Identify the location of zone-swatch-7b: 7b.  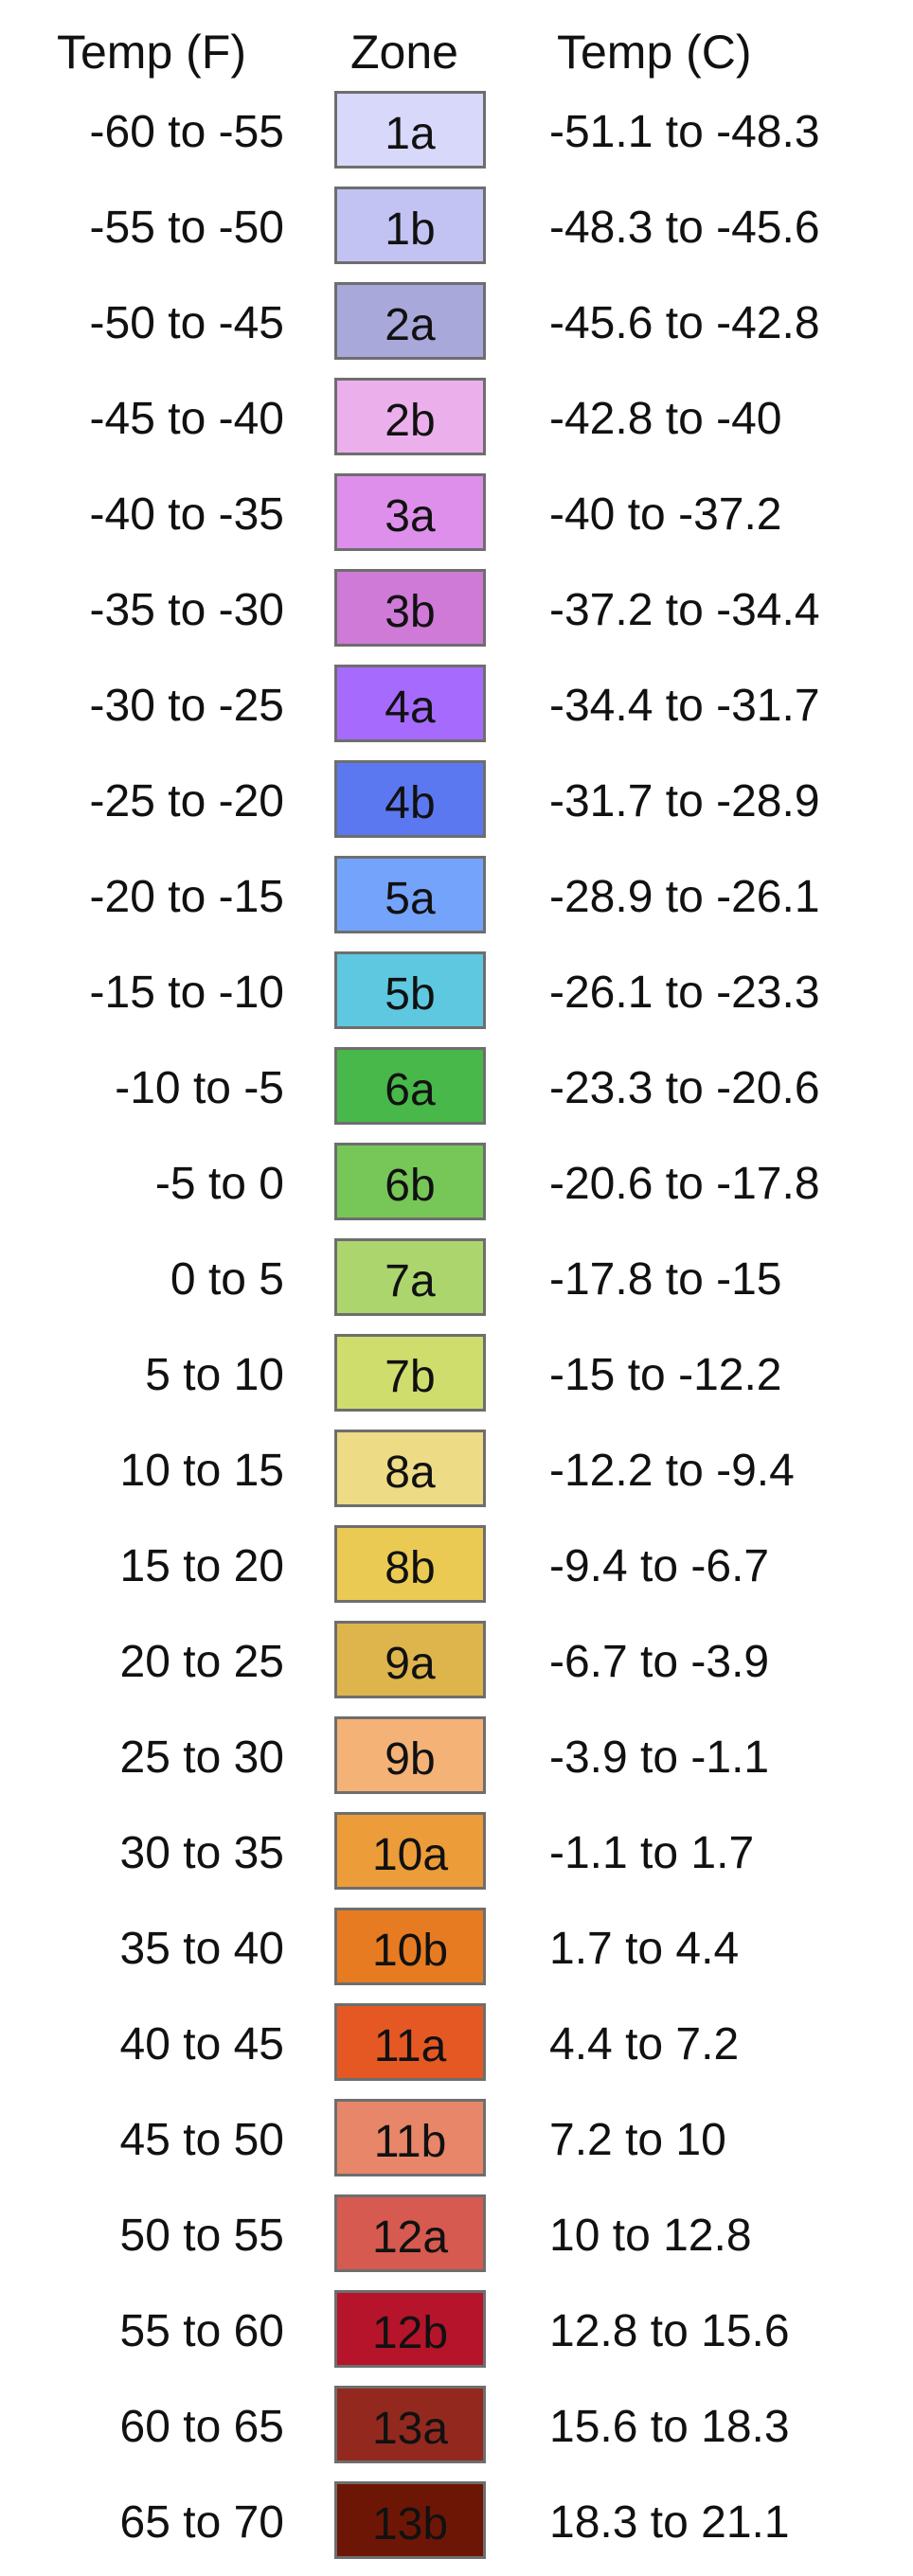
(410, 1373).